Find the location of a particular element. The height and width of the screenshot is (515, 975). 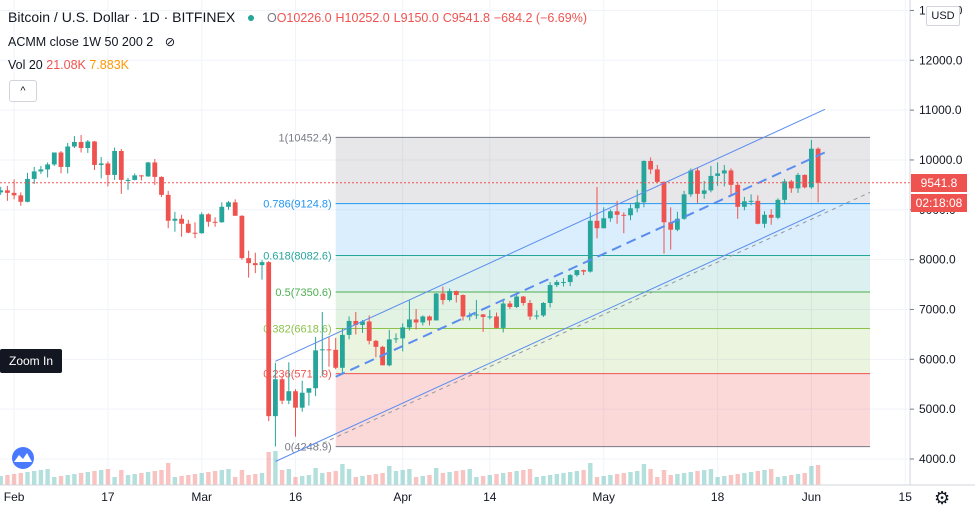

high-value: H10252.0 is located at coordinates (362, 18).